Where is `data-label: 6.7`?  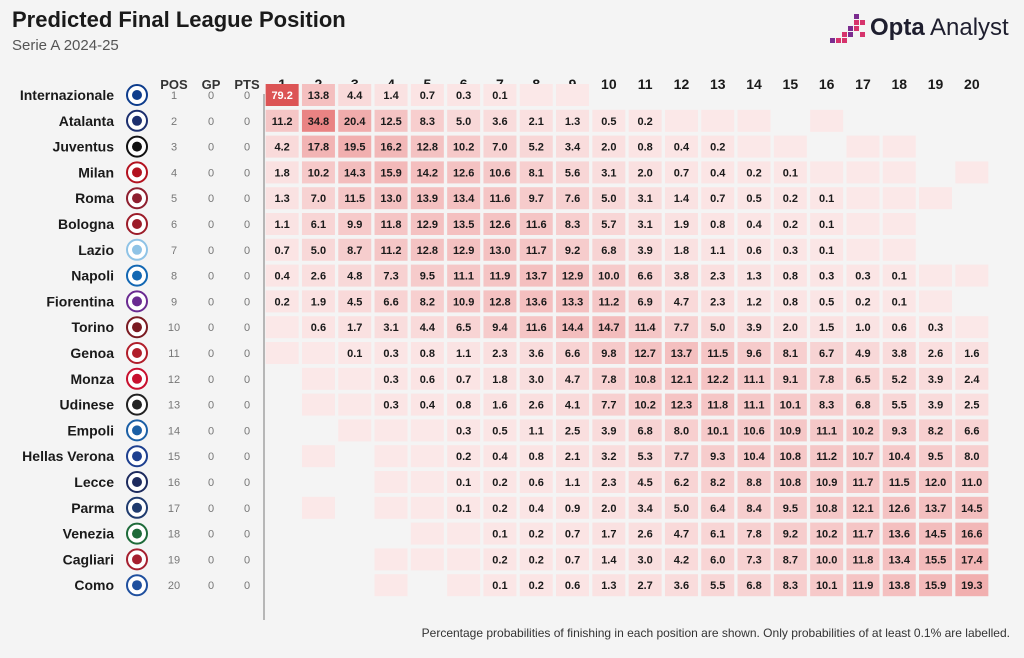
data-label: 6.7 is located at coordinates (826, 354).